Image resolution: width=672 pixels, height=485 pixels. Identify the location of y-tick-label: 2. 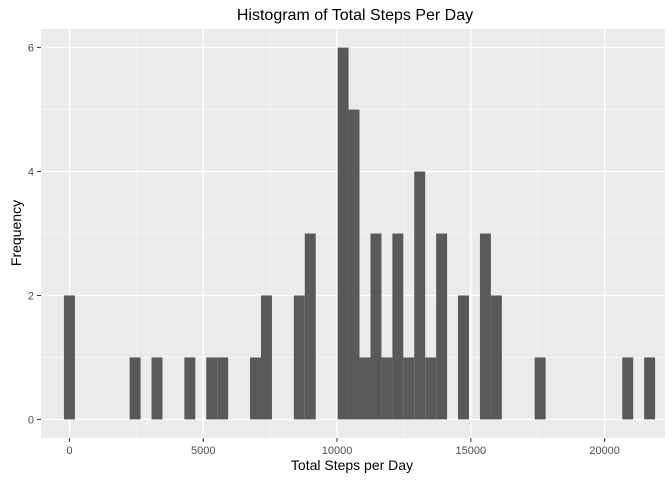
(31, 296).